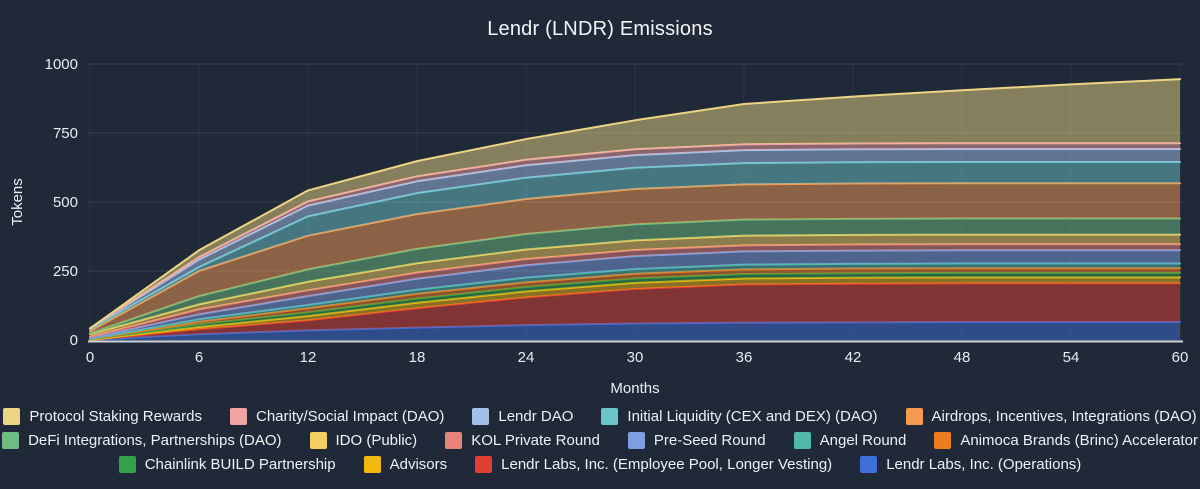 The height and width of the screenshot is (489, 1200). I want to click on legend-item-defi-integrations-partnerships-dao-: DeFi Integrations, Partnerships (DAO), so click(142, 440).